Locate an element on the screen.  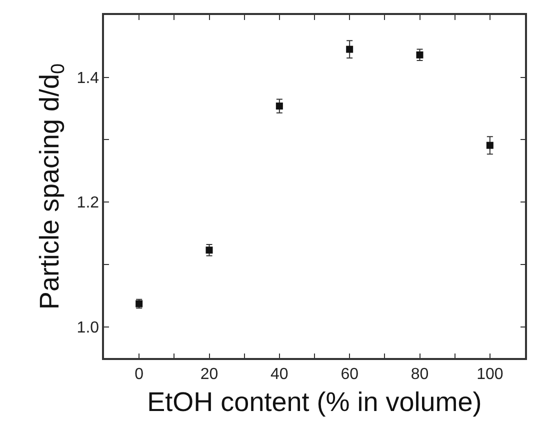
x-axis-title: EtOH content (% in volume) is located at coordinates (314, 401).